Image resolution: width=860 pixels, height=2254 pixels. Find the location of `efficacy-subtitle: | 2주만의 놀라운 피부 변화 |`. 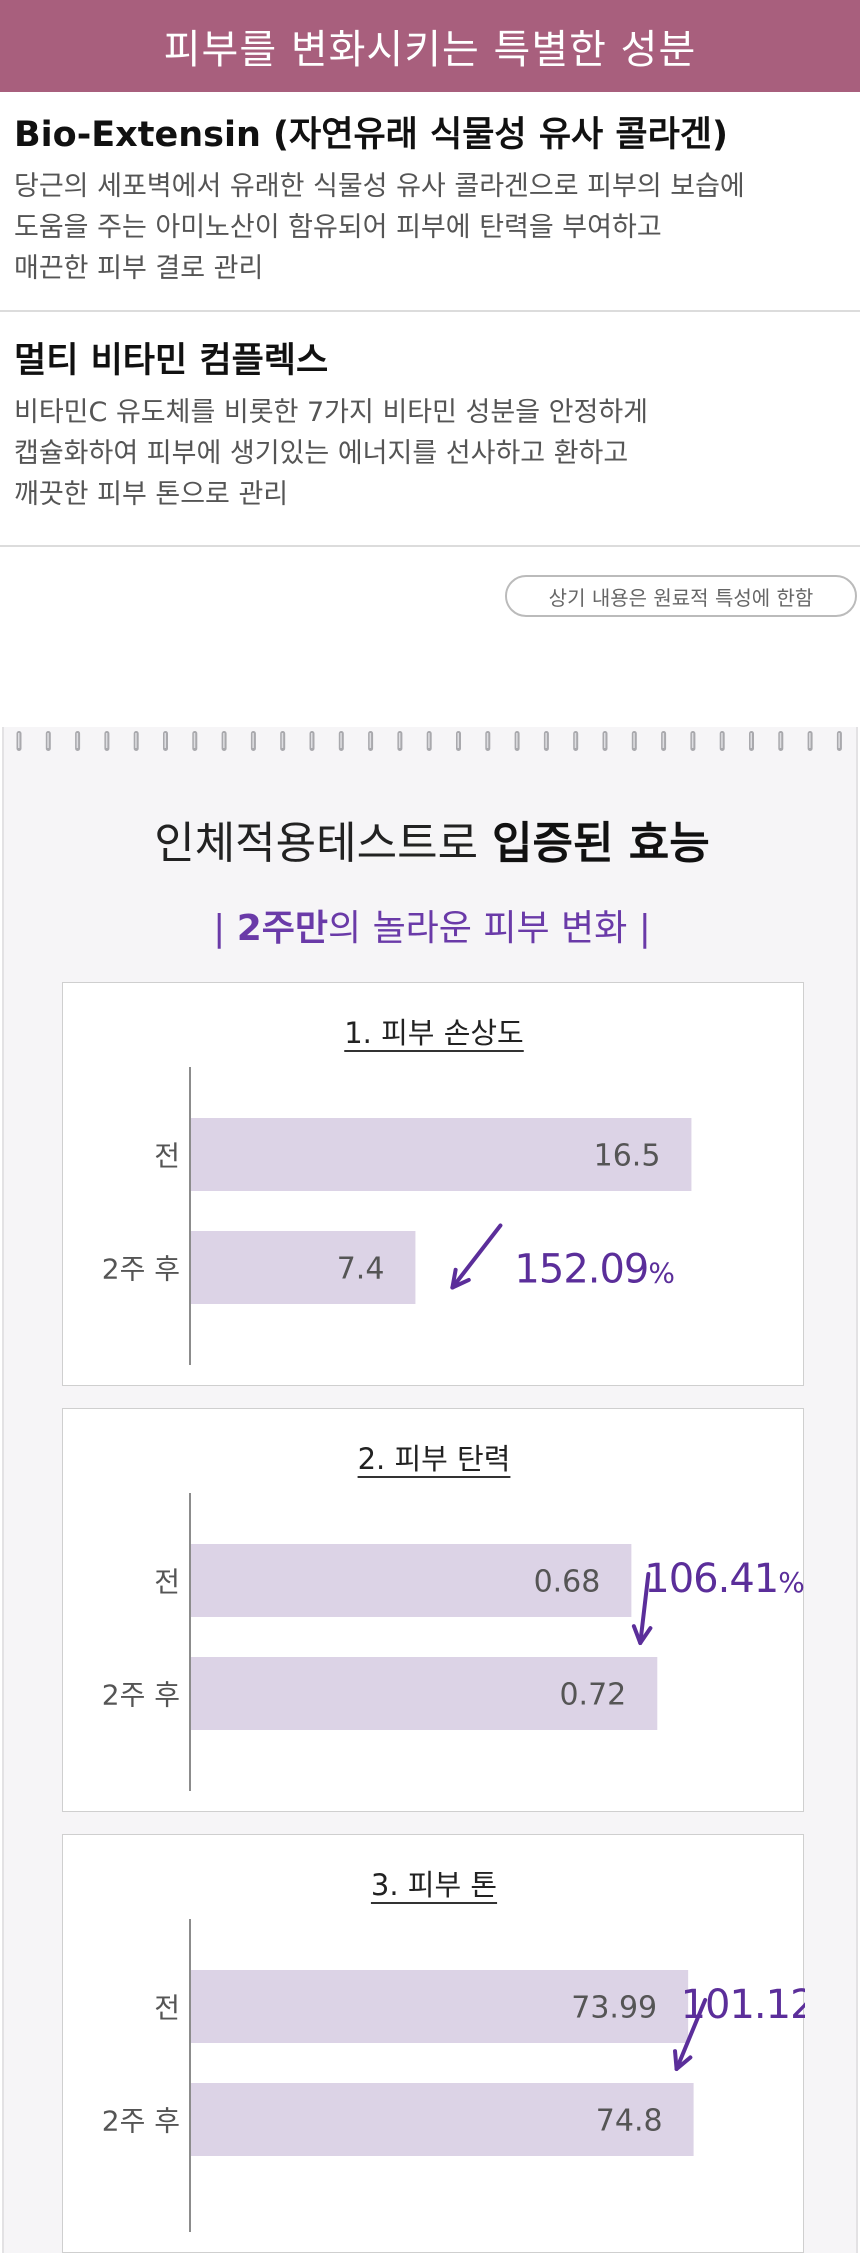

efficacy-subtitle: | 2주만의 놀라운 피부 변화 | is located at coordinates (432, 925).